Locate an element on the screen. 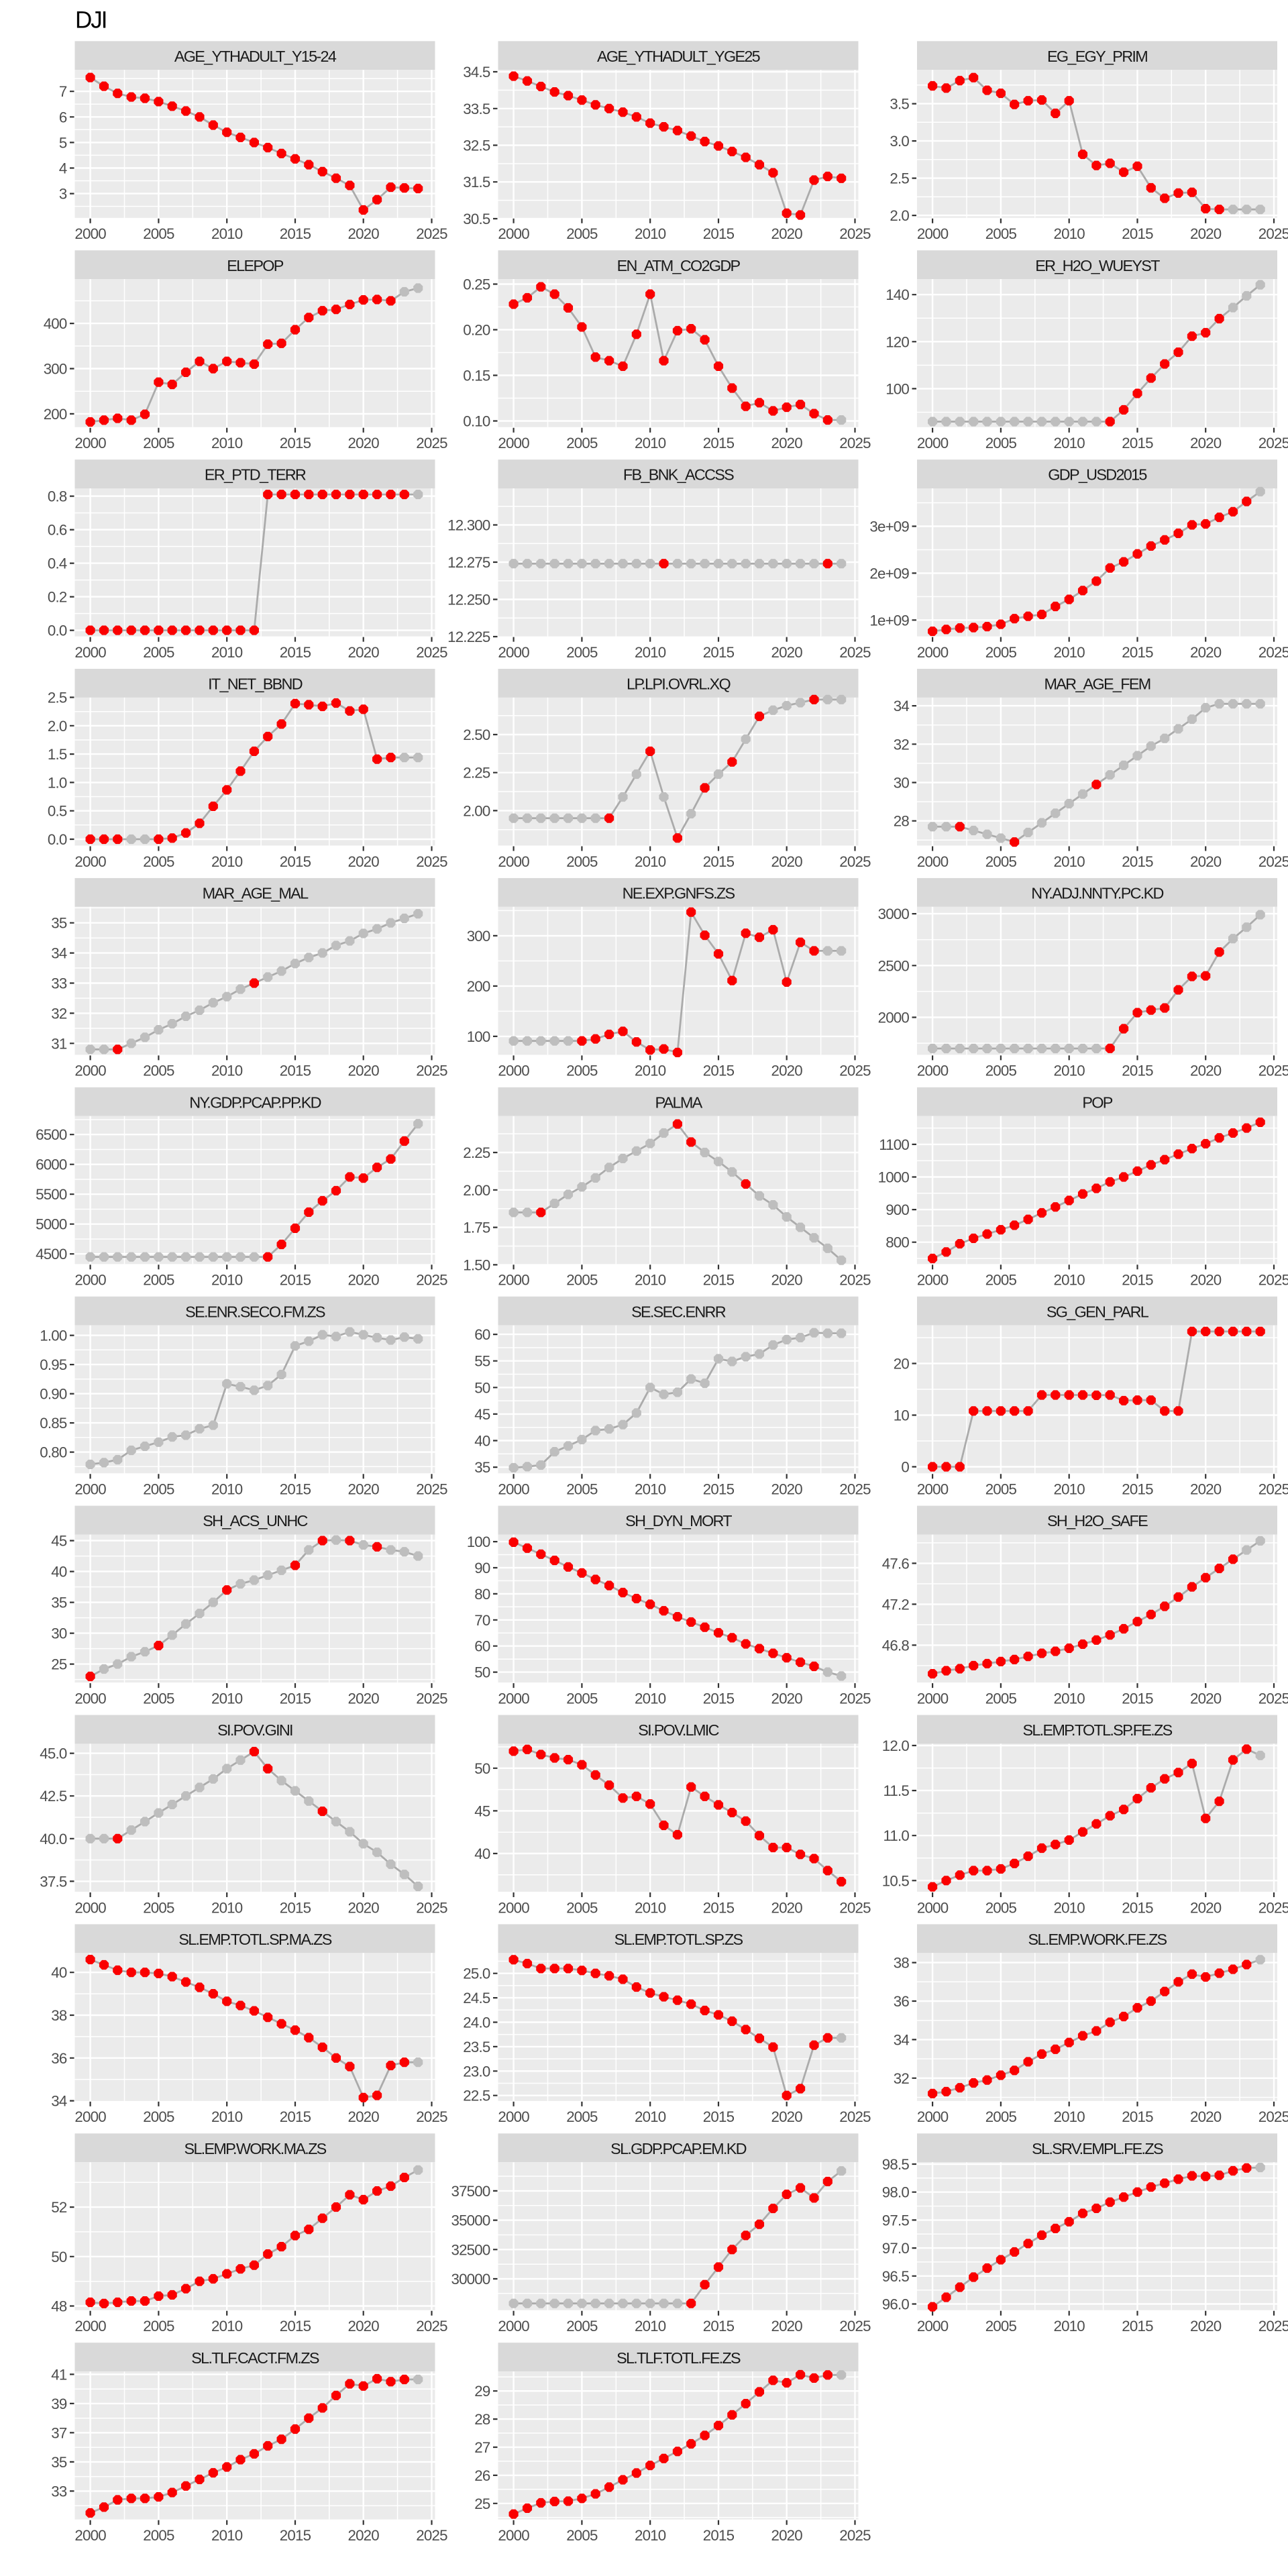  svg-text: 37500 is located at coordinates (470, 2191).